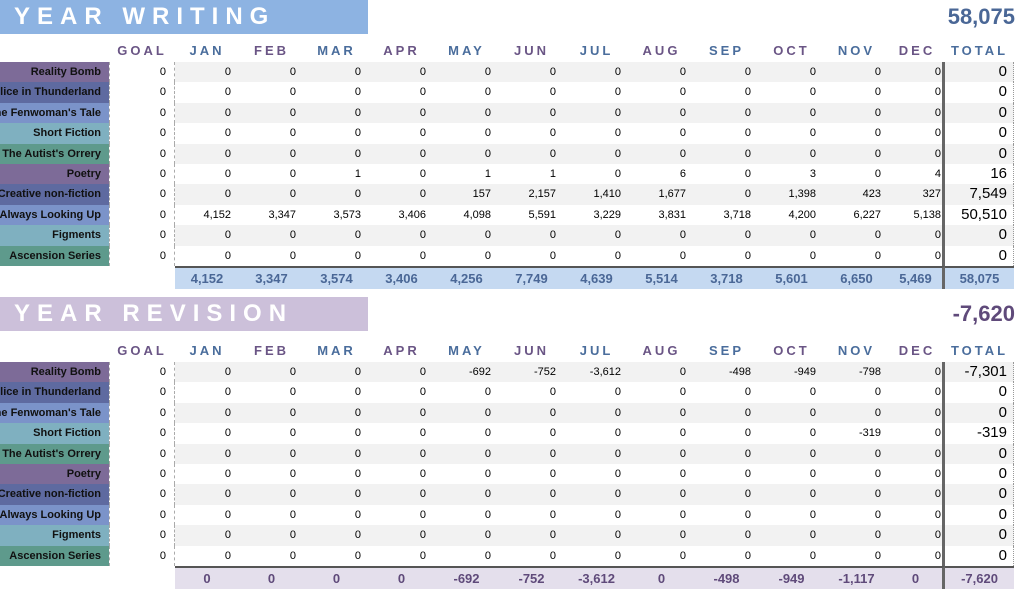 The height and width of the screenshot is (589, 1023). I want to click on month-cell-dec: 5,138, so click(917, 215).